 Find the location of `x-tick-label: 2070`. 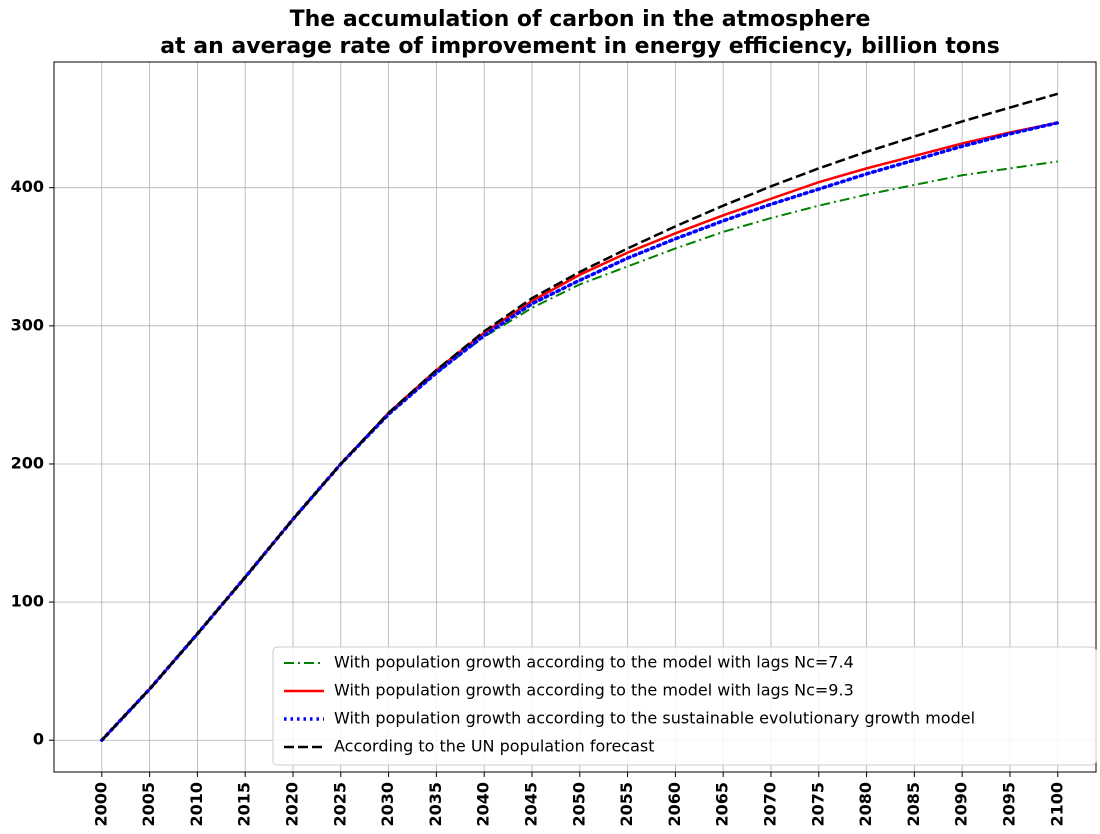

x-tick-label: 2070 is located at coordinates (769, 804).